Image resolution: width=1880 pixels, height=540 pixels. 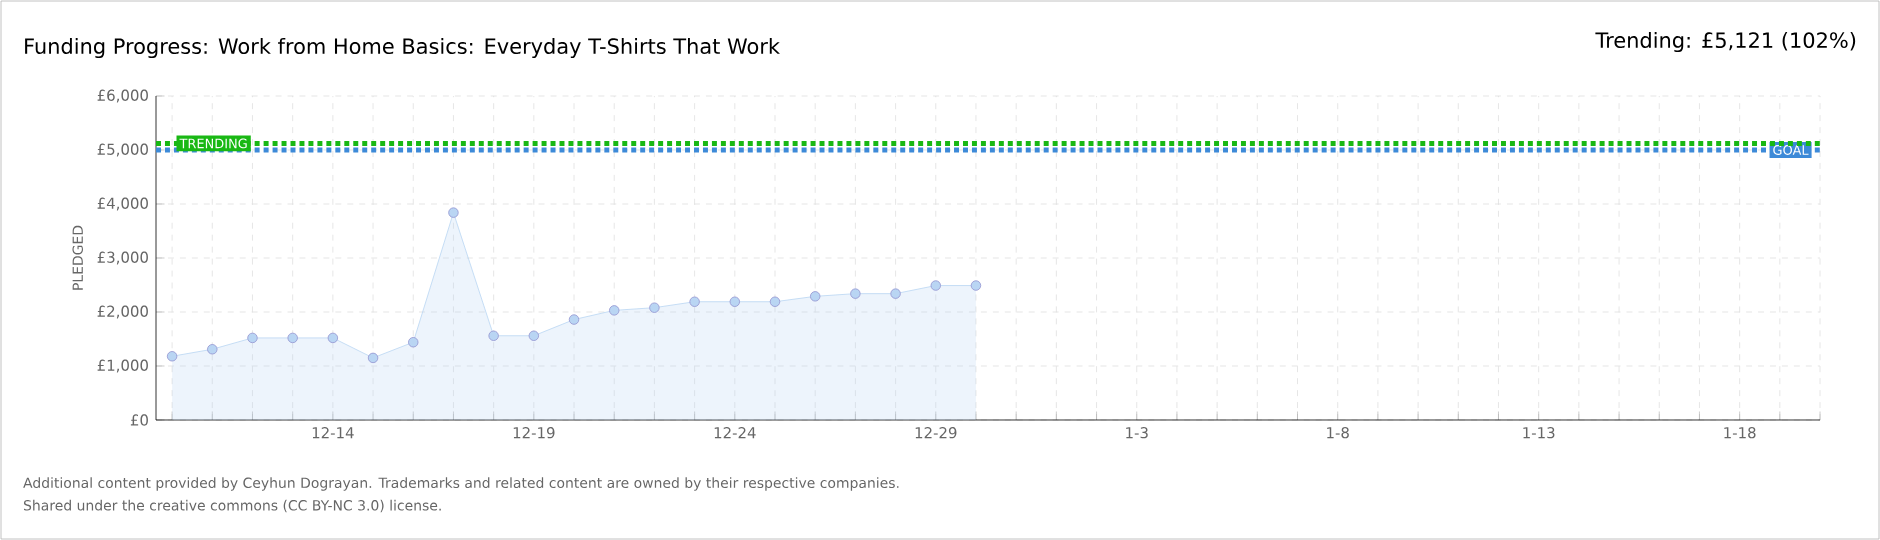 What do you see at coordinates (1725, 42) in the screenshot?
I see `chart-subtitle: Trending: £5,121 (102%)` at bounding box center [1725, 42].